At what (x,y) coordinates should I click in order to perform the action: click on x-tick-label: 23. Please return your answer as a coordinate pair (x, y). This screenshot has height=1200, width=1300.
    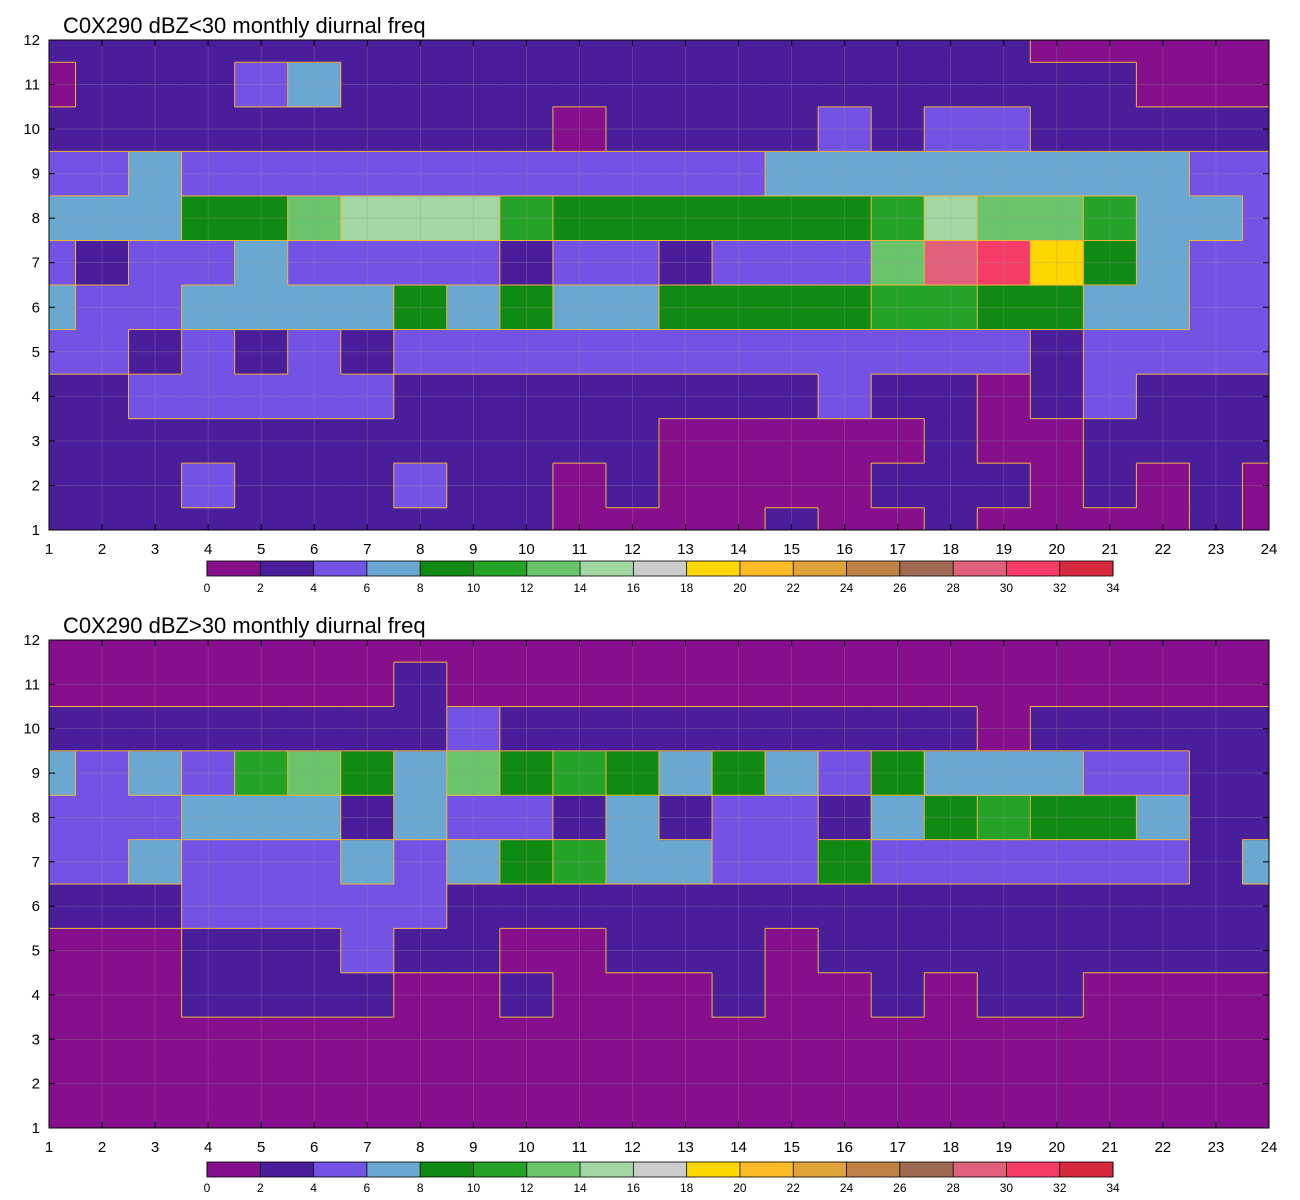
    Looking at the image, I should click on (1216, 1147).